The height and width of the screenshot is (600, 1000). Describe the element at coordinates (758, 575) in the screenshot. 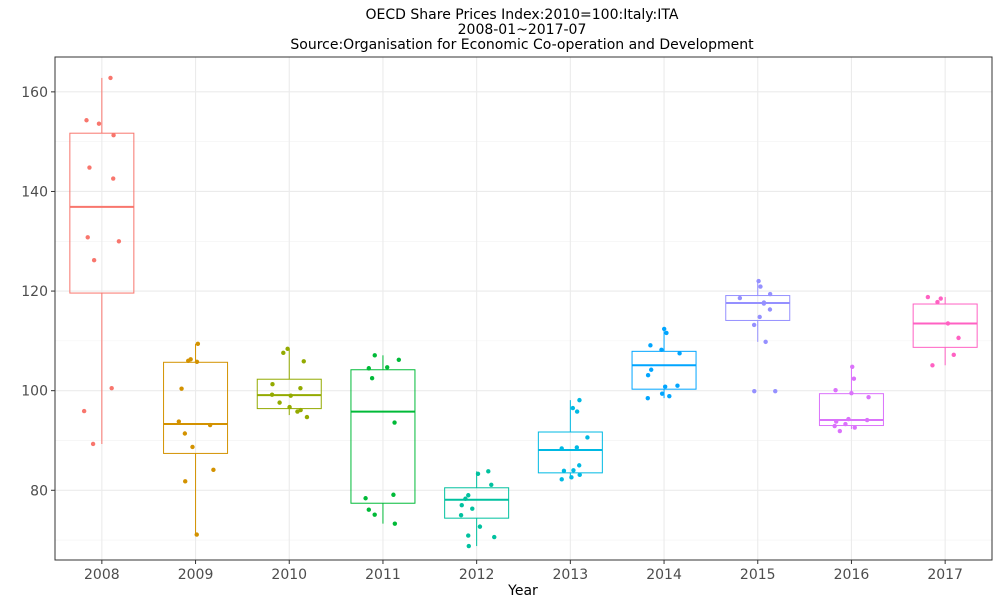

I see `x-tick-label: 2015` at that location.